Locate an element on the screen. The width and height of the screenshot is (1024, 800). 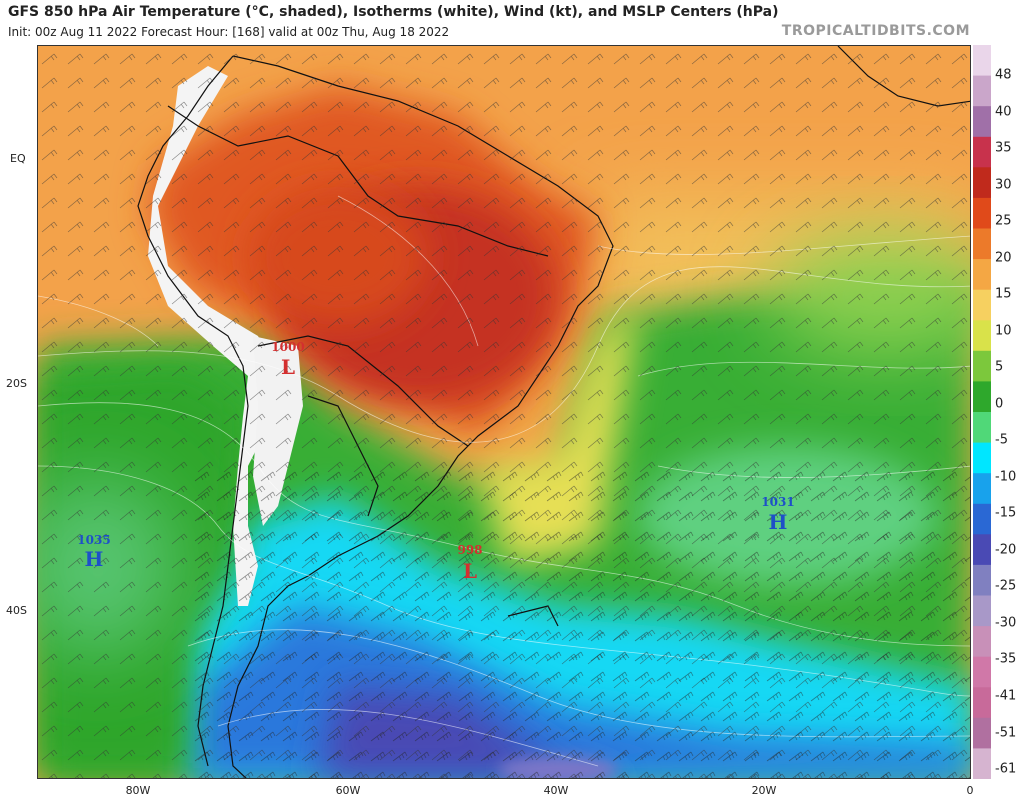
lat-label-eq: EQ is located at coordinates (18, 158).